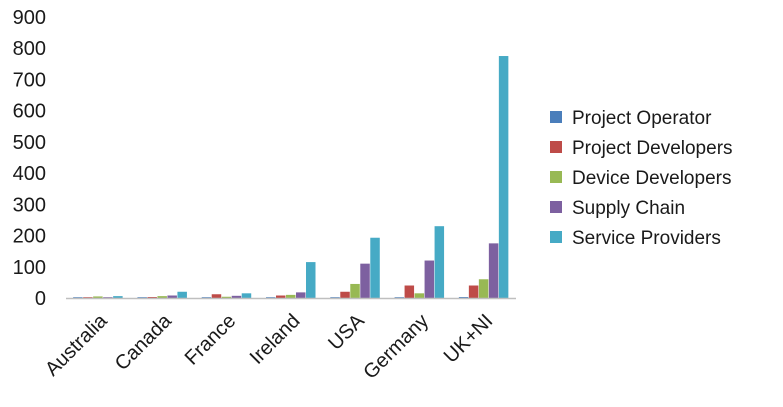  I want to click on y-tick-label: 0, so click(40, 299).